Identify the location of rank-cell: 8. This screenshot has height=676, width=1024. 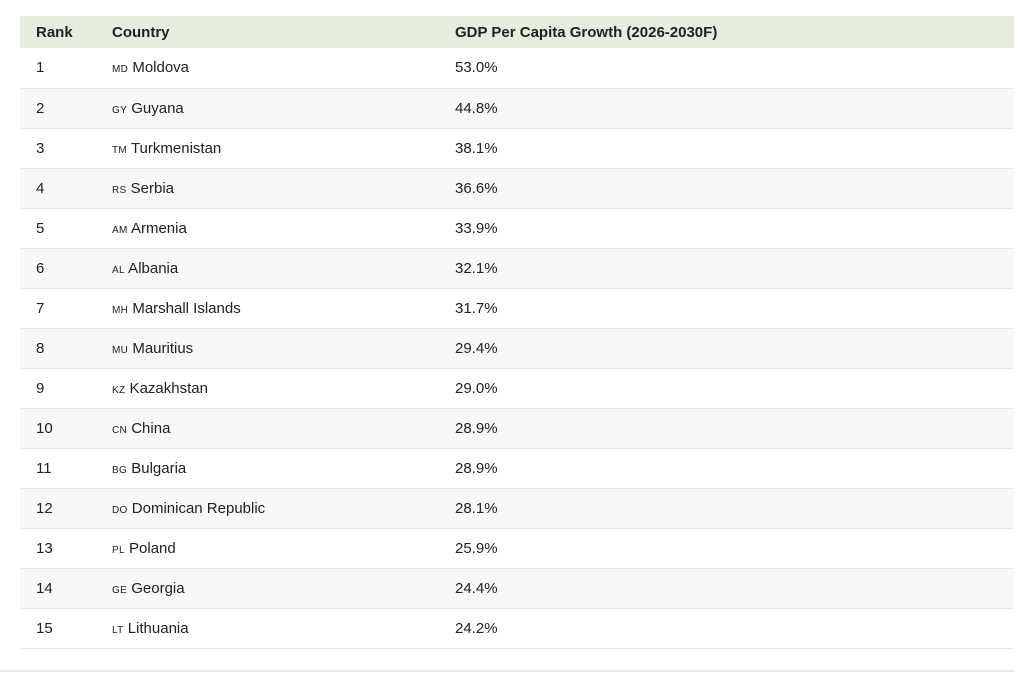
(58, 347).